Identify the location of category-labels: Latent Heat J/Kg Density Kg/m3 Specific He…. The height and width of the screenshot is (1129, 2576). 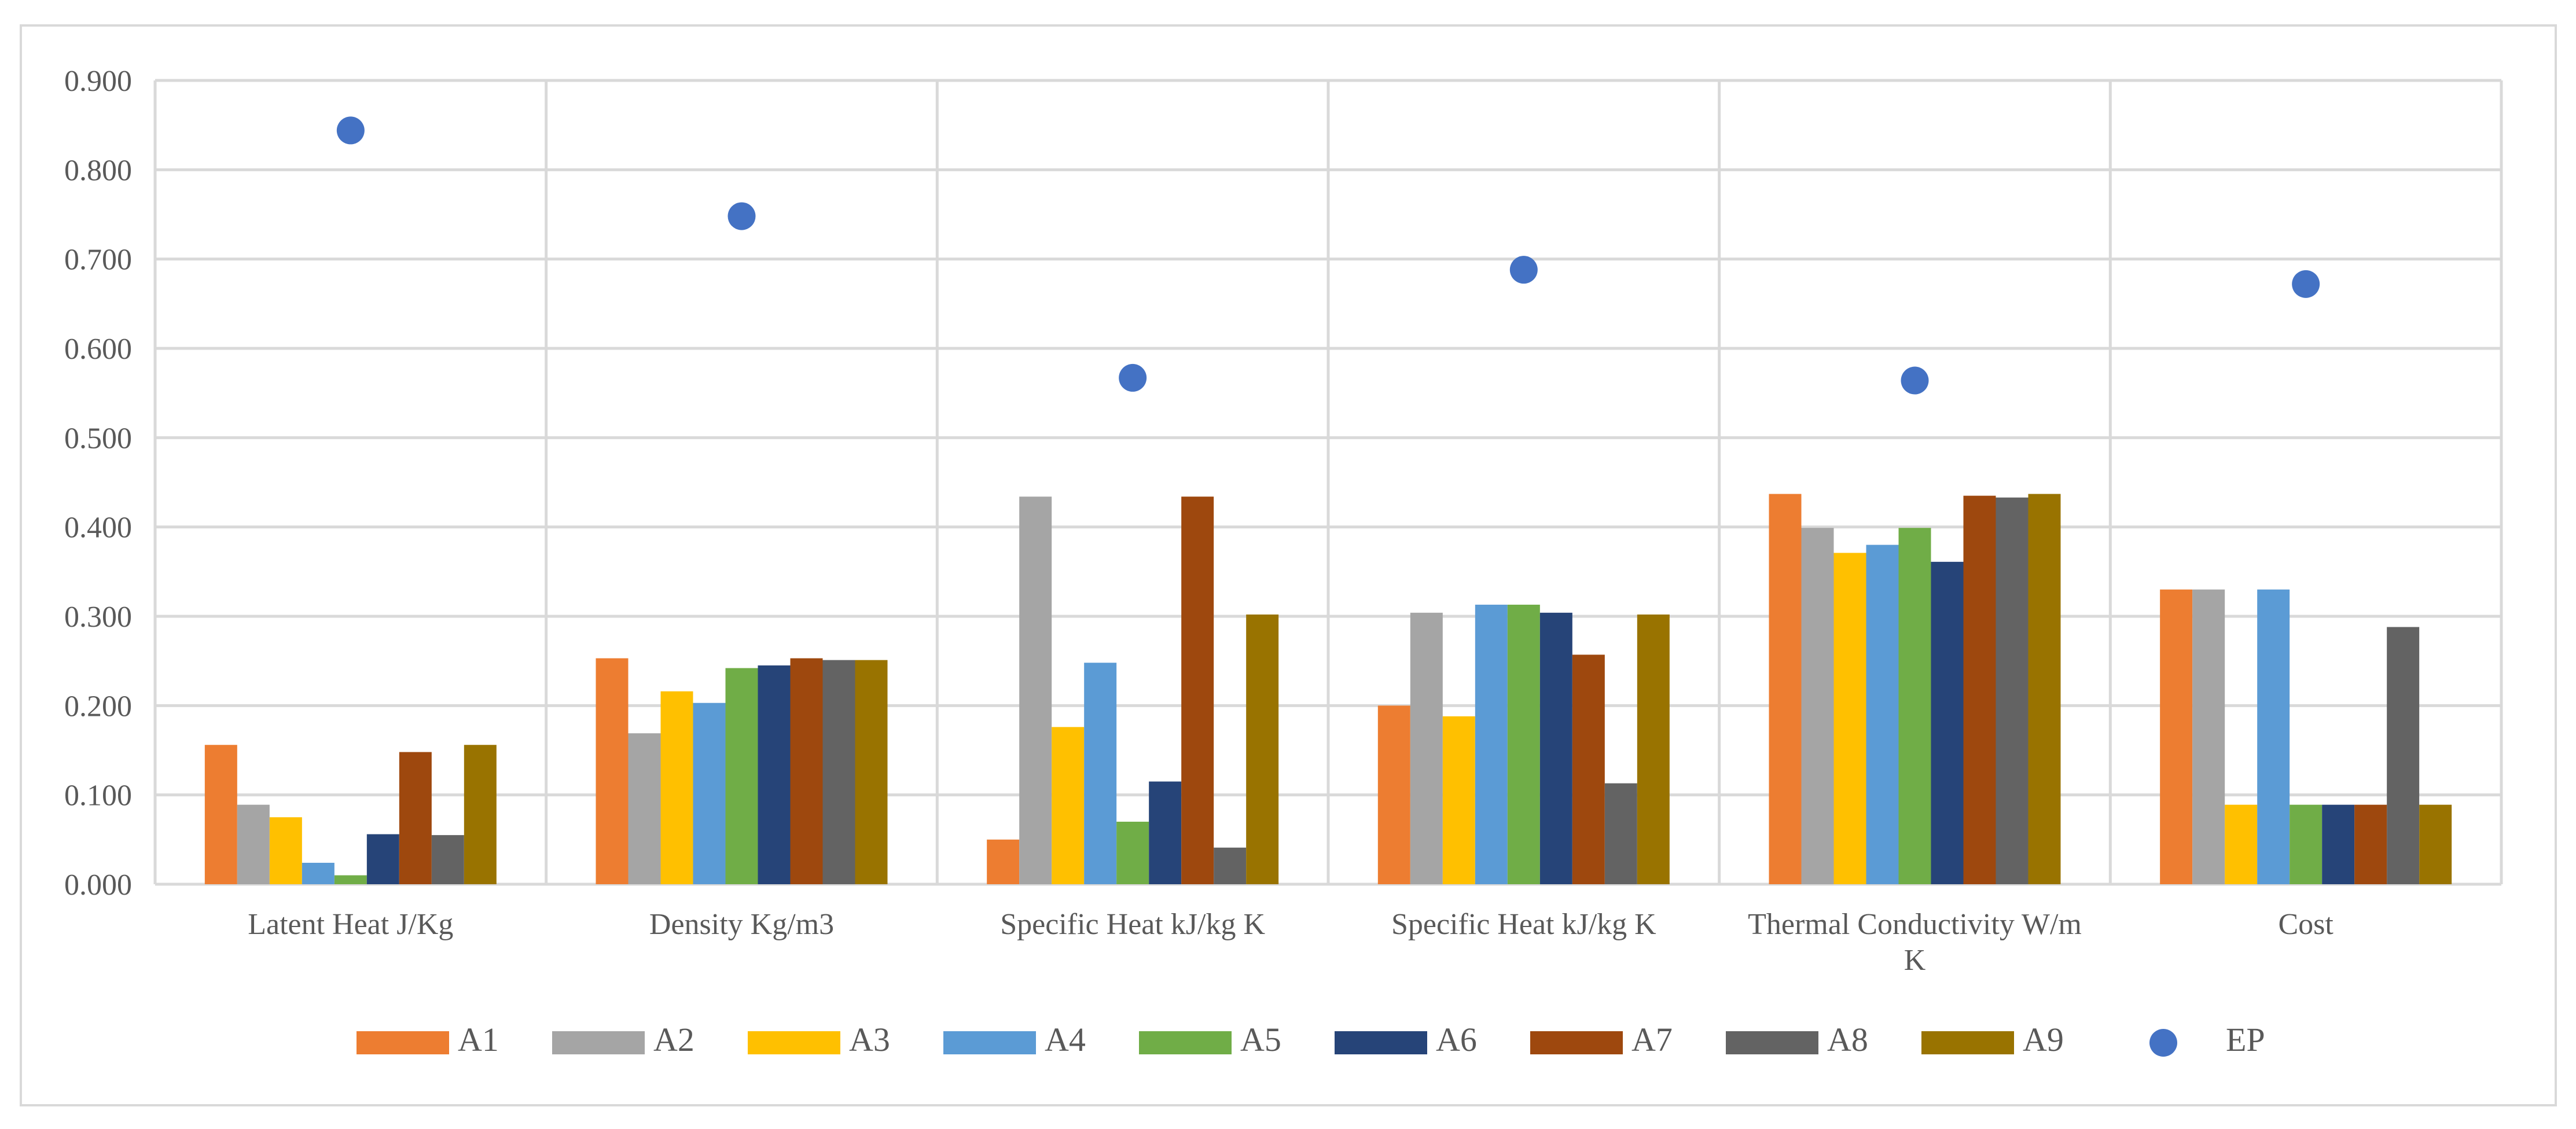
(1291, 942).